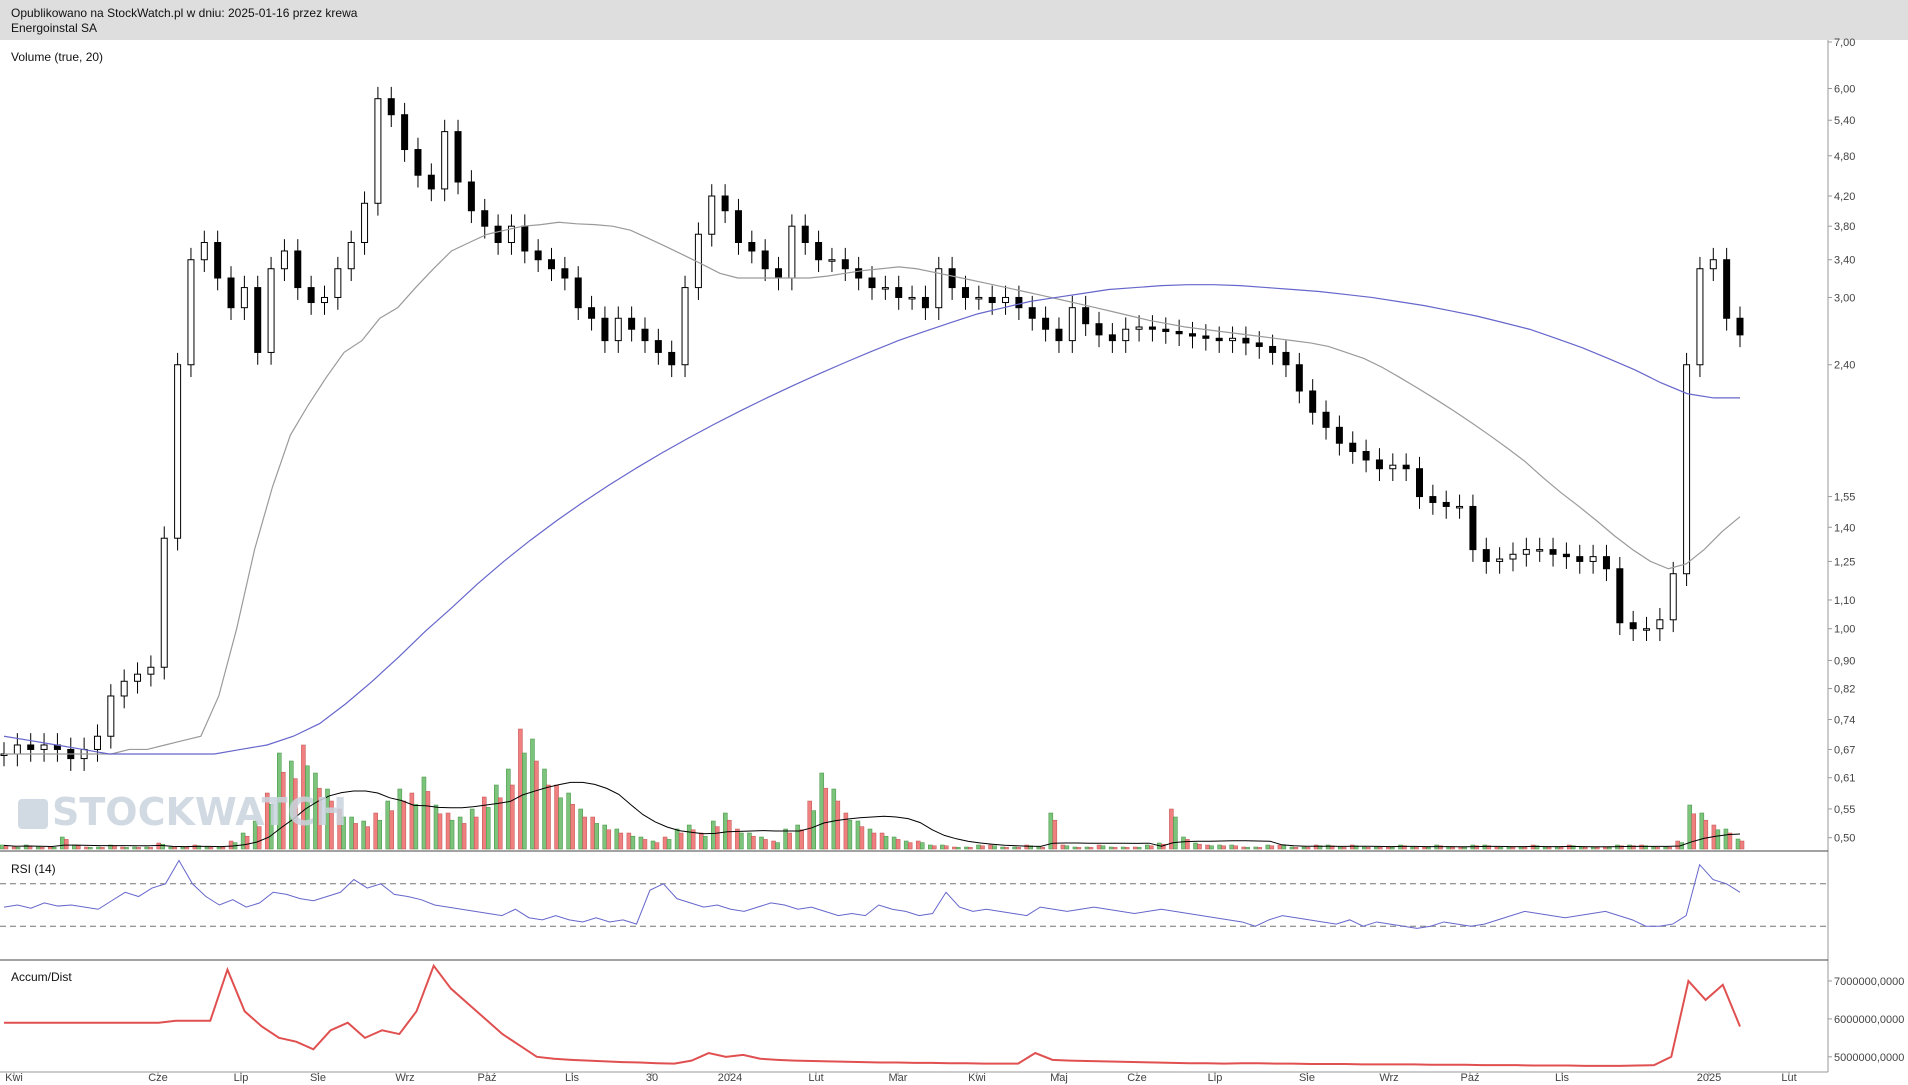  Describe the element at coordinates (1844, 157) in the screenshot. I see `price-tick-label: 4,80` at that location.